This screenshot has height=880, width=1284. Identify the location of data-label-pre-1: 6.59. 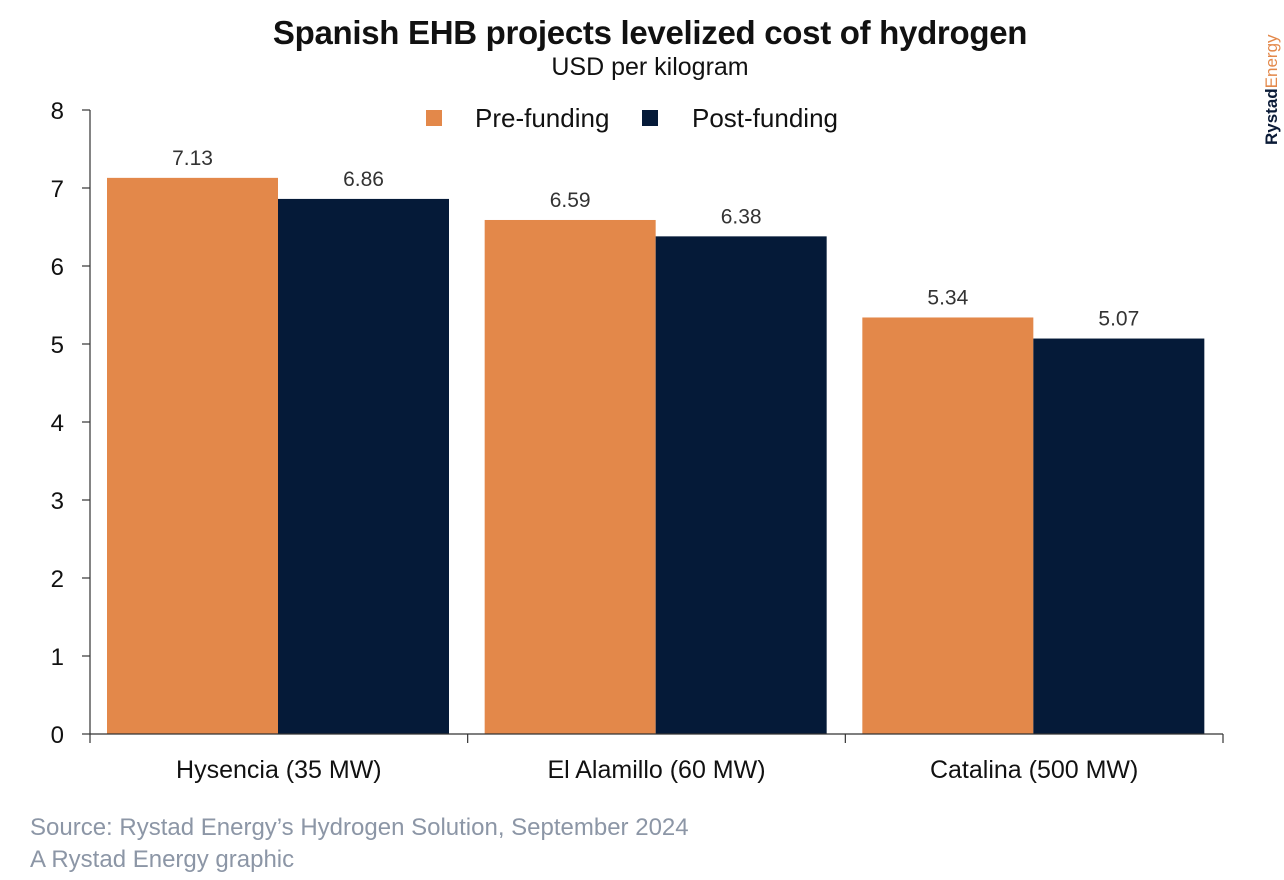
(570, 200).